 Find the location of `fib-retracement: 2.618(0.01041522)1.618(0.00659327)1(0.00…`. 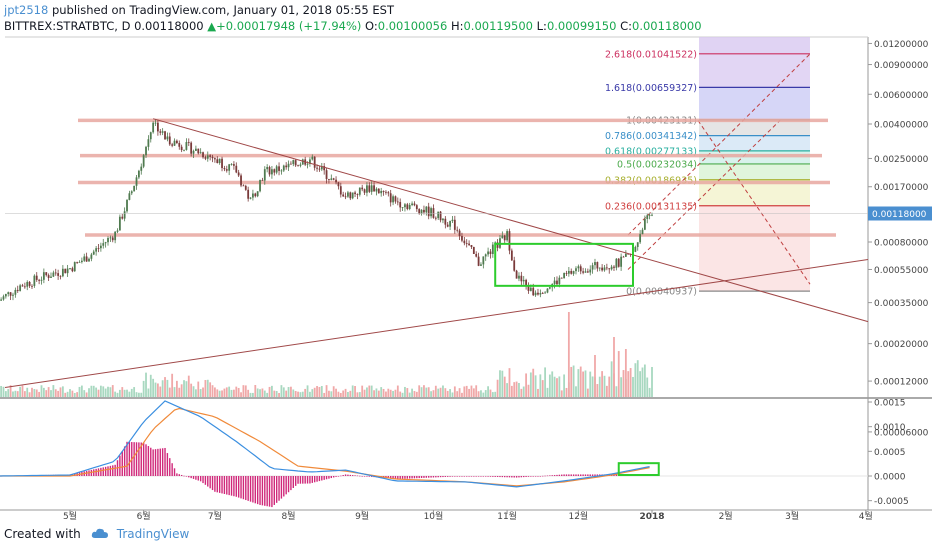

fib-retracement: 2.618(0.01041522)1.618(0.00659327)1(0.00… is located at coordinates (708, 167).